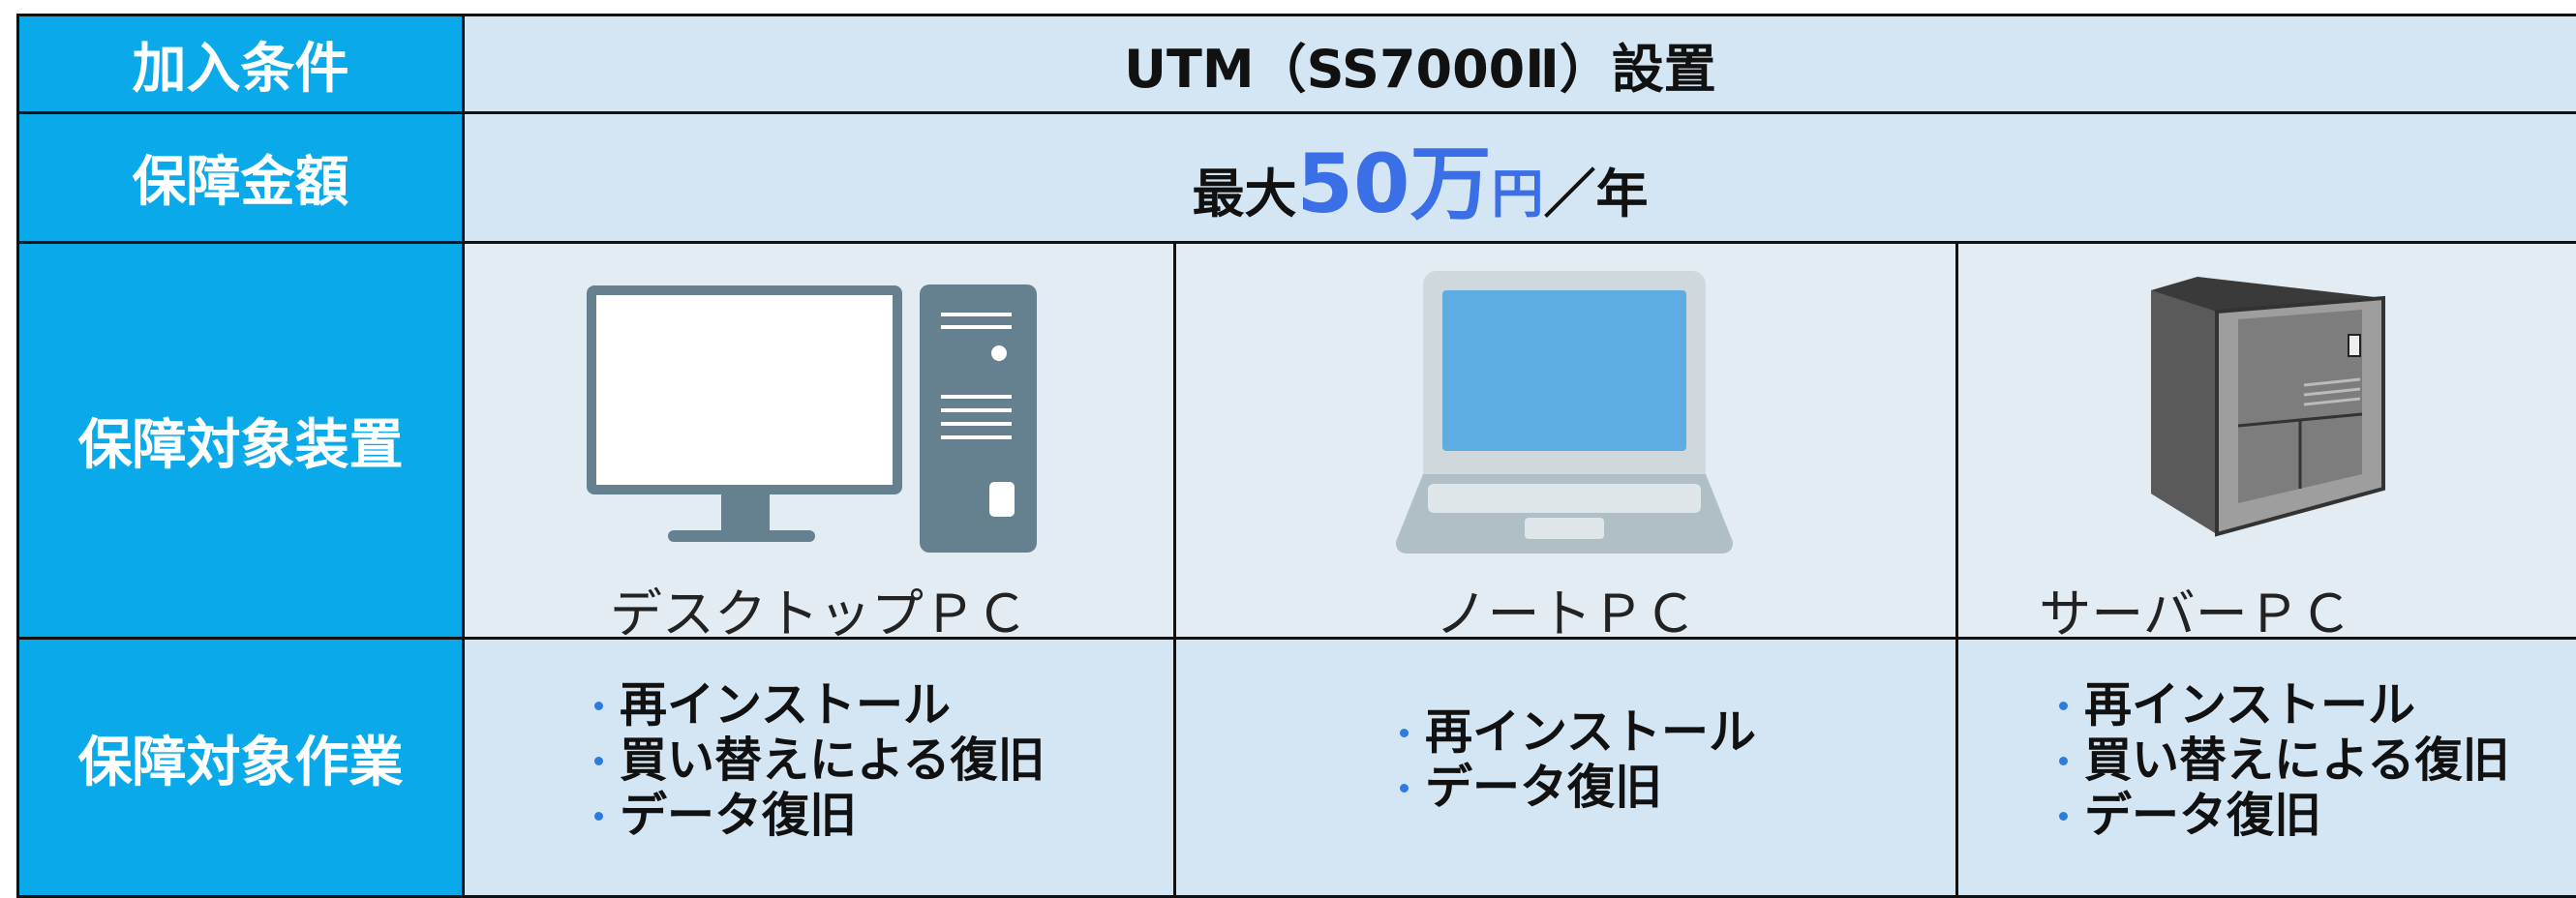 The image size is (2576, 898). Describe the element at coordinates (240, 445) in the screenshot. I see `header-text: 保障対象装置` at that location.